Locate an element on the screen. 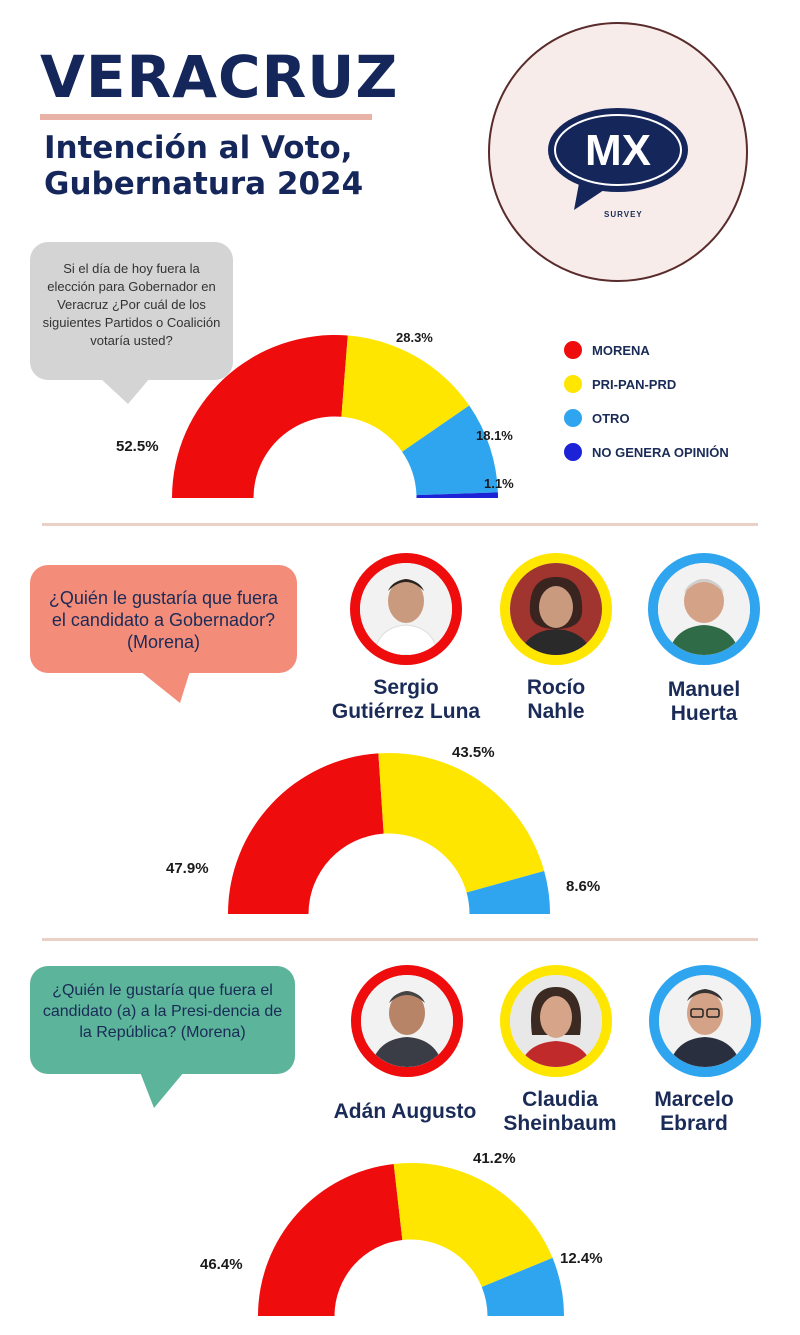 This screenshot has height=1335, width=800. chart-3-label-adan: 46.4% is located at coordinates (221, 1264).